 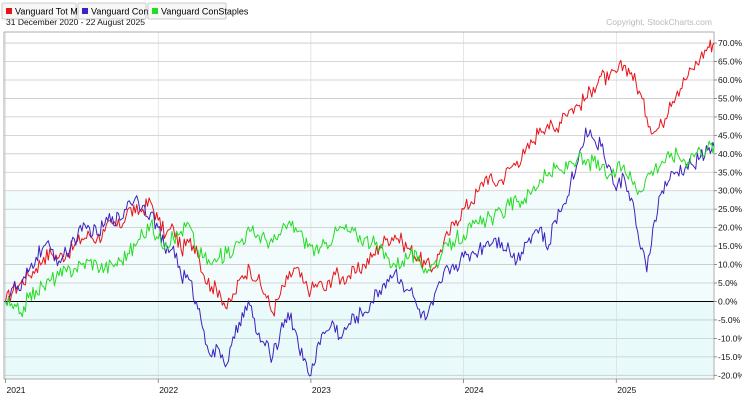 What do you see at coordinates (730, 375) in the screenshot?
I see `y-tick-label: -20.0%` at bounding box center [730, 375].